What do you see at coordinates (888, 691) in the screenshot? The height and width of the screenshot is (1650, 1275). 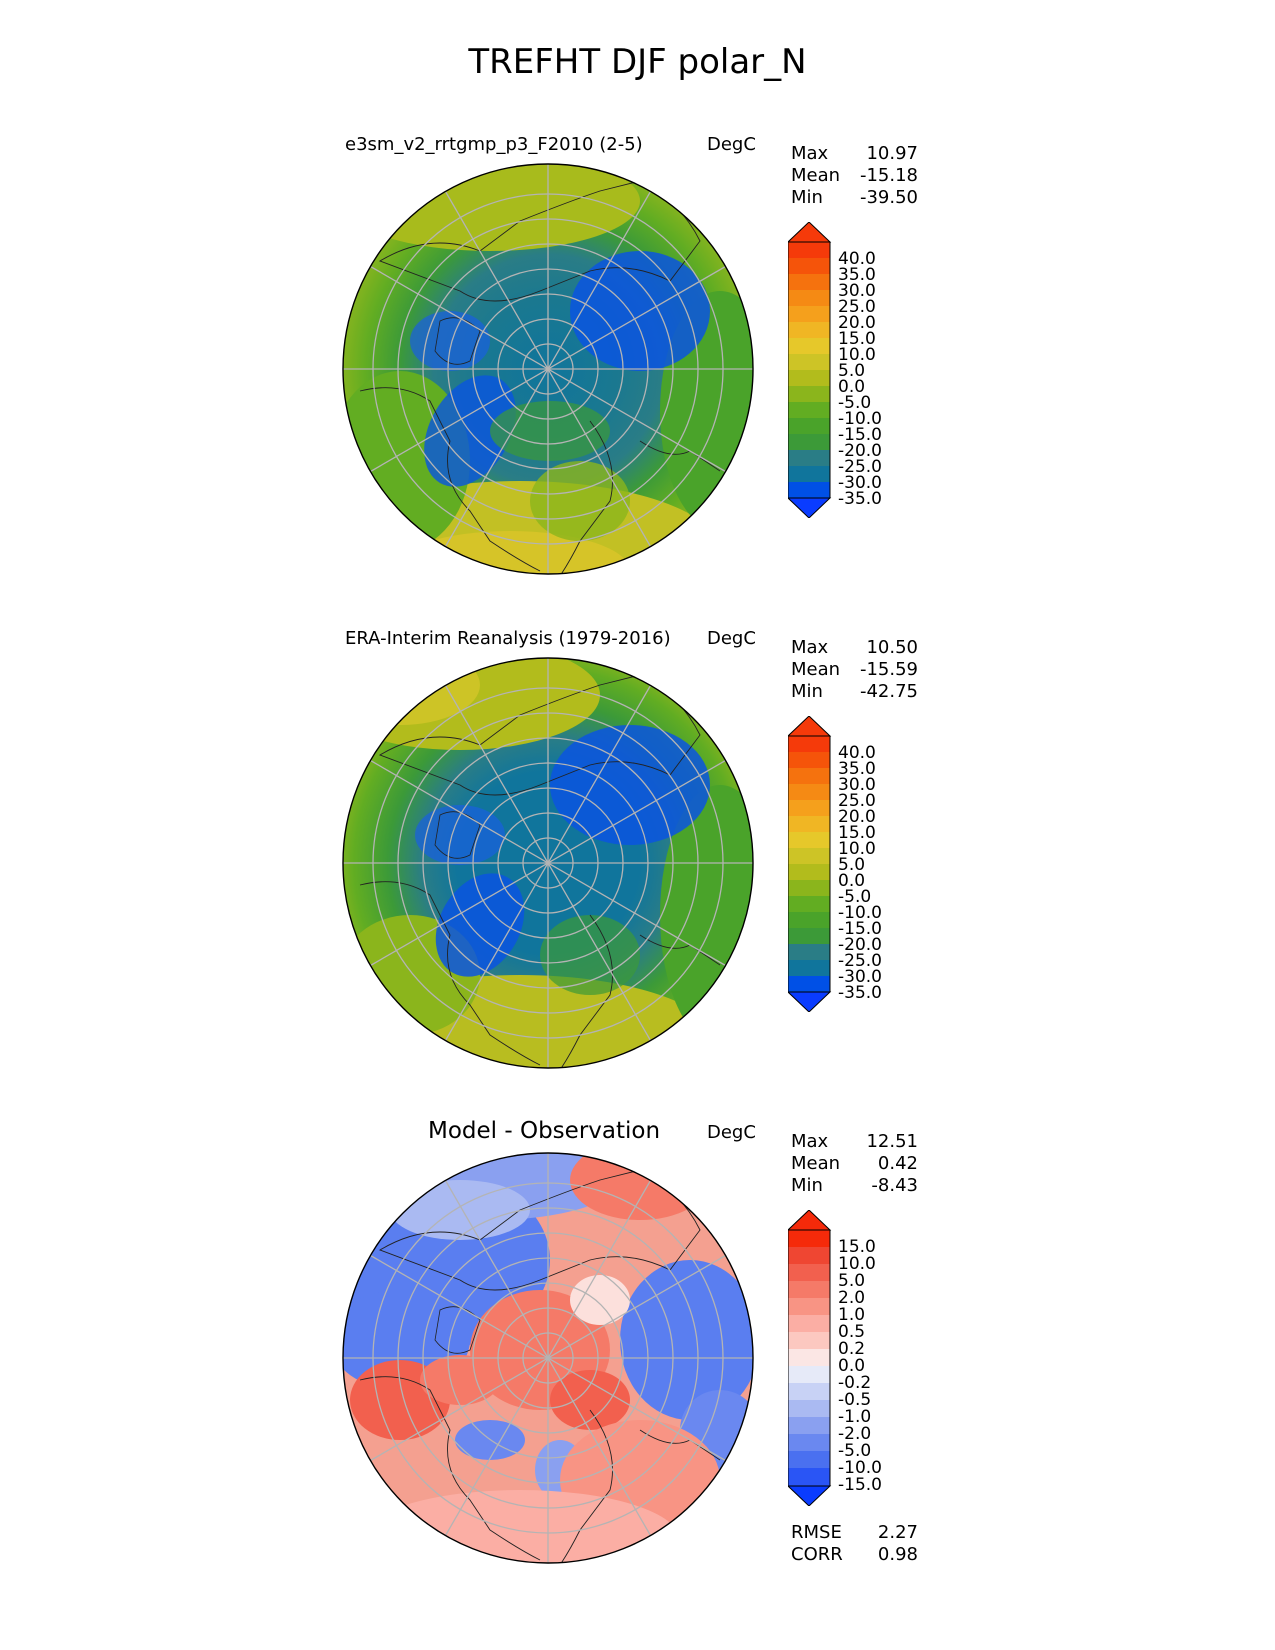 I see `panel-2-min-value: -42.75` at bounding box center [888, 691].